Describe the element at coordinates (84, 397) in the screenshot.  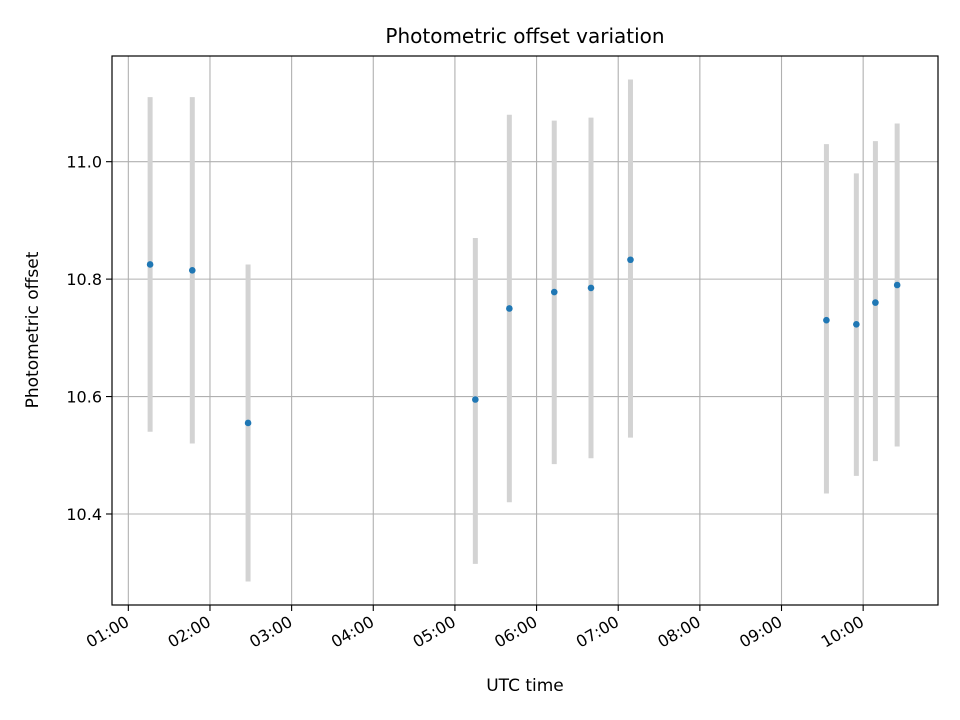
I see `y-tick-label: 10.6` at that location.